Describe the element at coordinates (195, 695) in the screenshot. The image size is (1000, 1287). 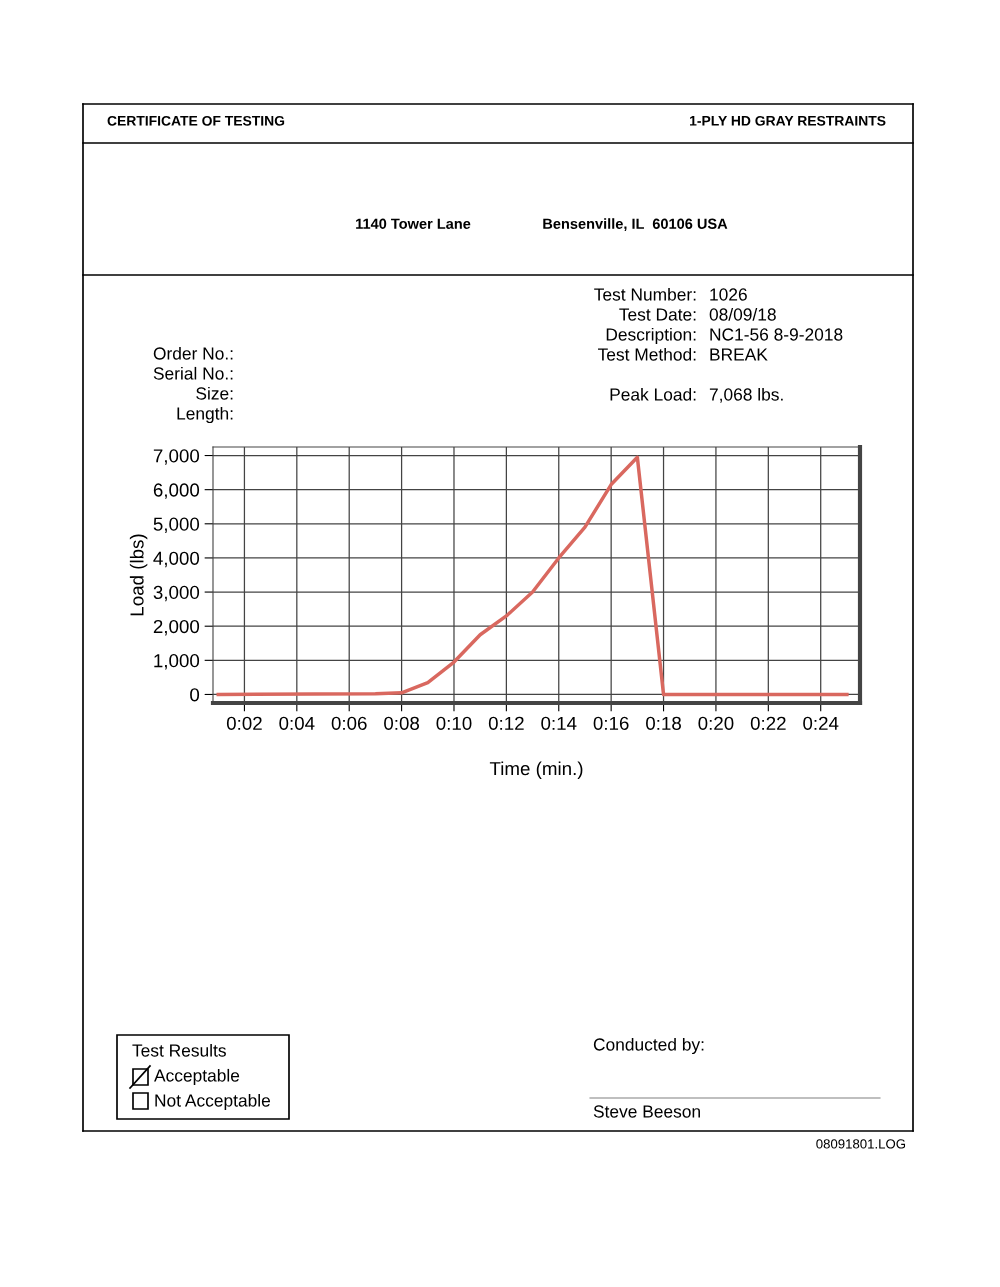
I see `y-tick-label: 0` at that location.